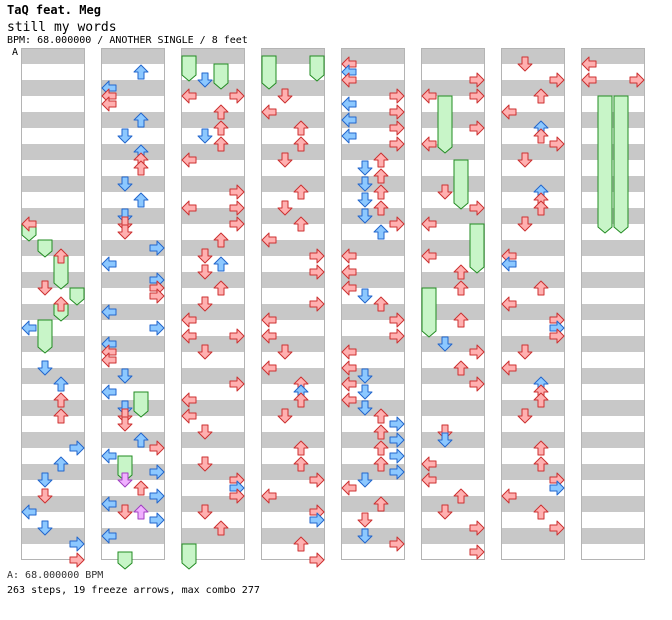  Describe the element at coordinates (53, 304) in the screenshot. I see `column-border` at that location.